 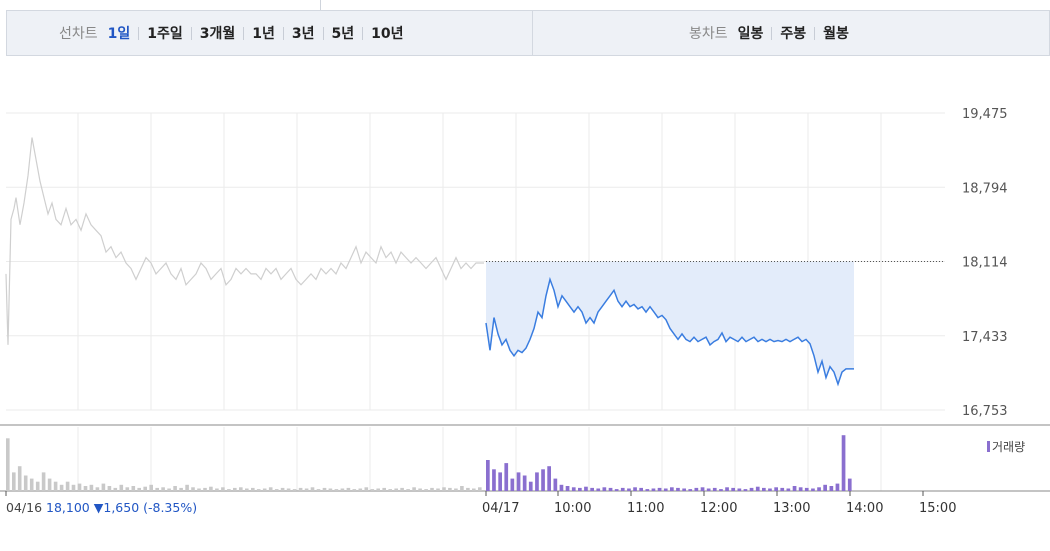 I want to click on y-tick-label: 17,433, so click(x=985, y=337).